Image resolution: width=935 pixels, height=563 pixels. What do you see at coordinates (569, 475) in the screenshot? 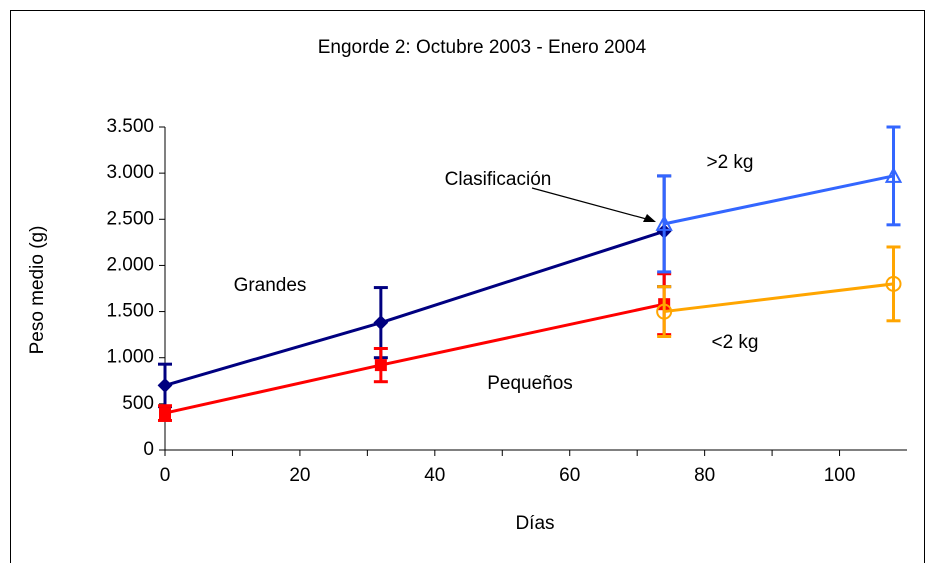
I see `x-tick-label: 60` at bounding box center [569, 475].